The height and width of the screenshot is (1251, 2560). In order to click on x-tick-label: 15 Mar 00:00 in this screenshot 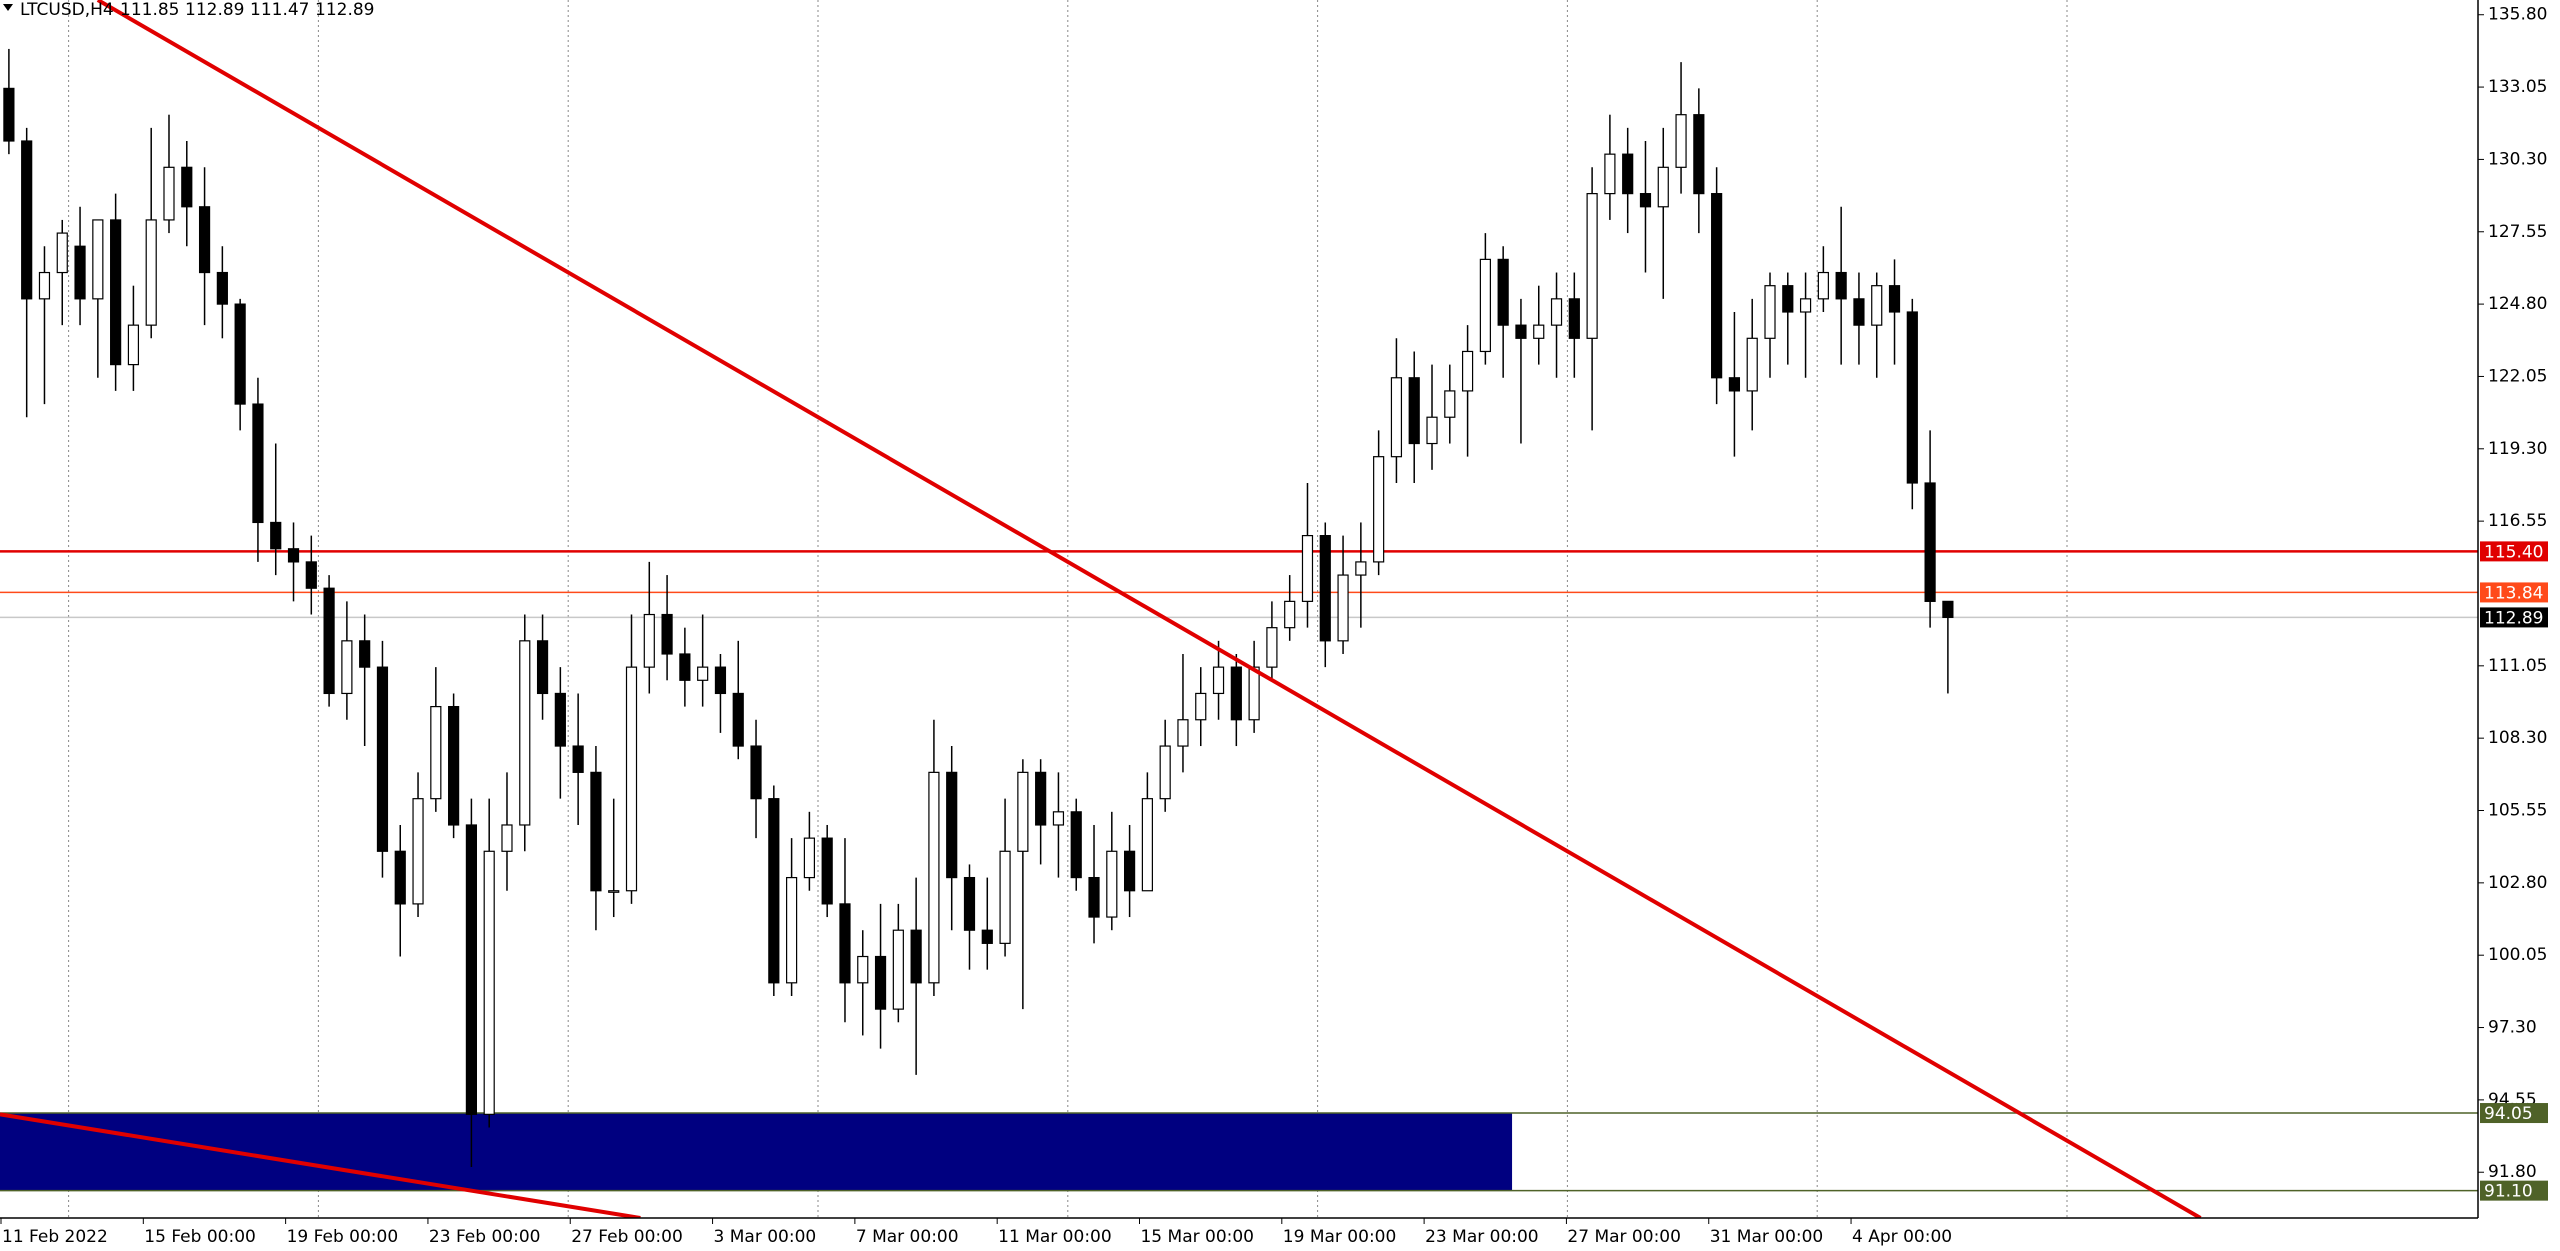, I will do `click(1197, 1237)`.